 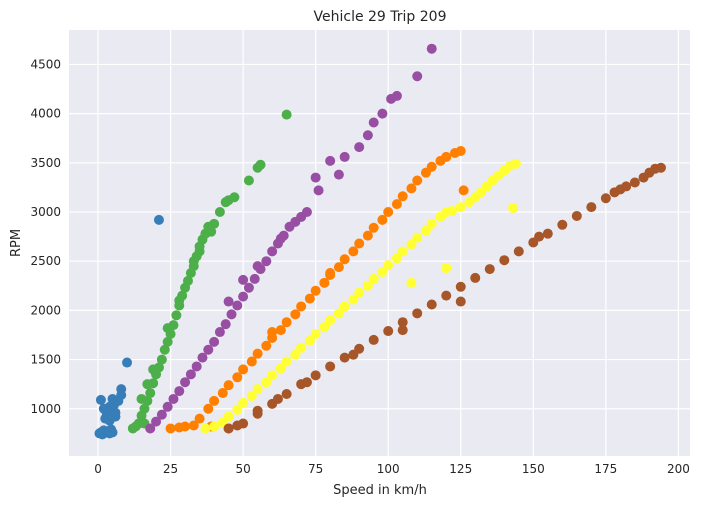 What do you see at coordinates (242, 469) in the screenshot?
I see `x-tick-label: 50` at bounding box center [242, 469].